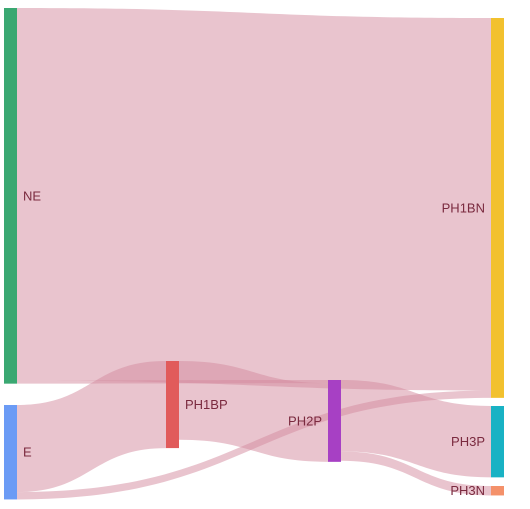 The height and width of the screenshot is (509, 530). What do you see at coordinates (416, 473) in the screenshot?
I see `link-ph2p-to-ph3n` at bounding box center [416, 473].